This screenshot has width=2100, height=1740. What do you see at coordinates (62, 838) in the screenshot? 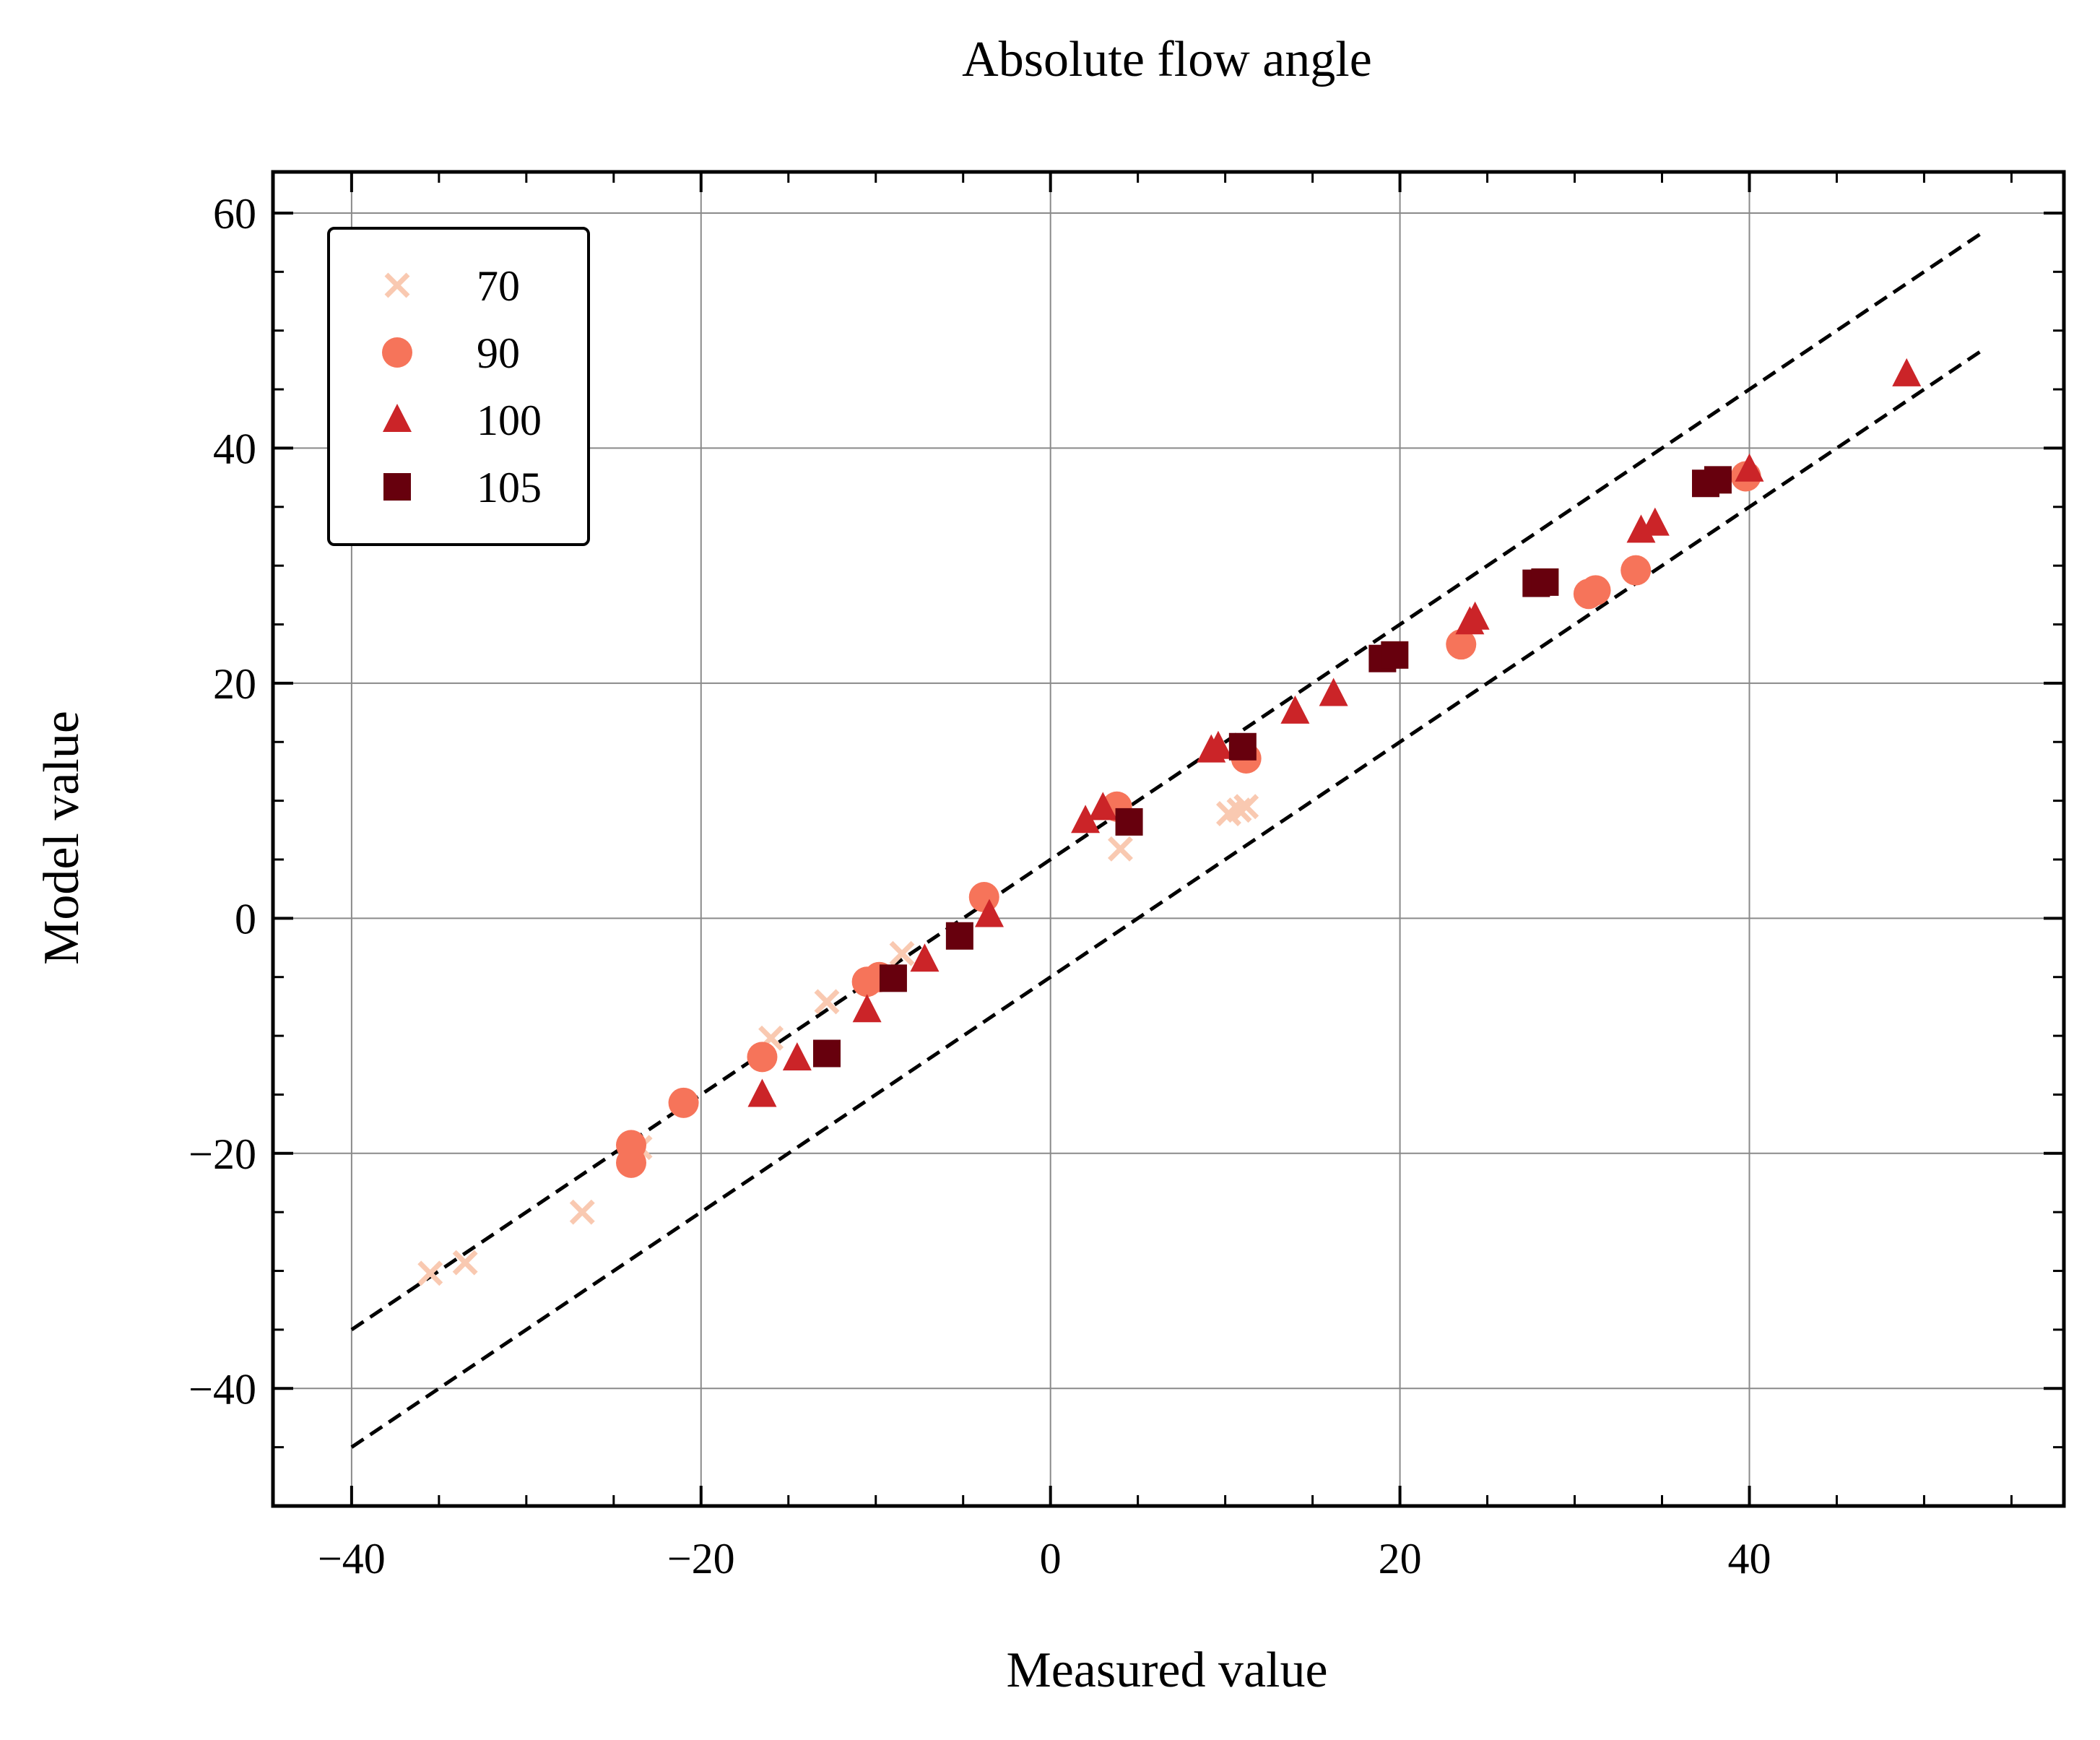
I see `y-axis-label: Model value` at bounding box center [62, 838].